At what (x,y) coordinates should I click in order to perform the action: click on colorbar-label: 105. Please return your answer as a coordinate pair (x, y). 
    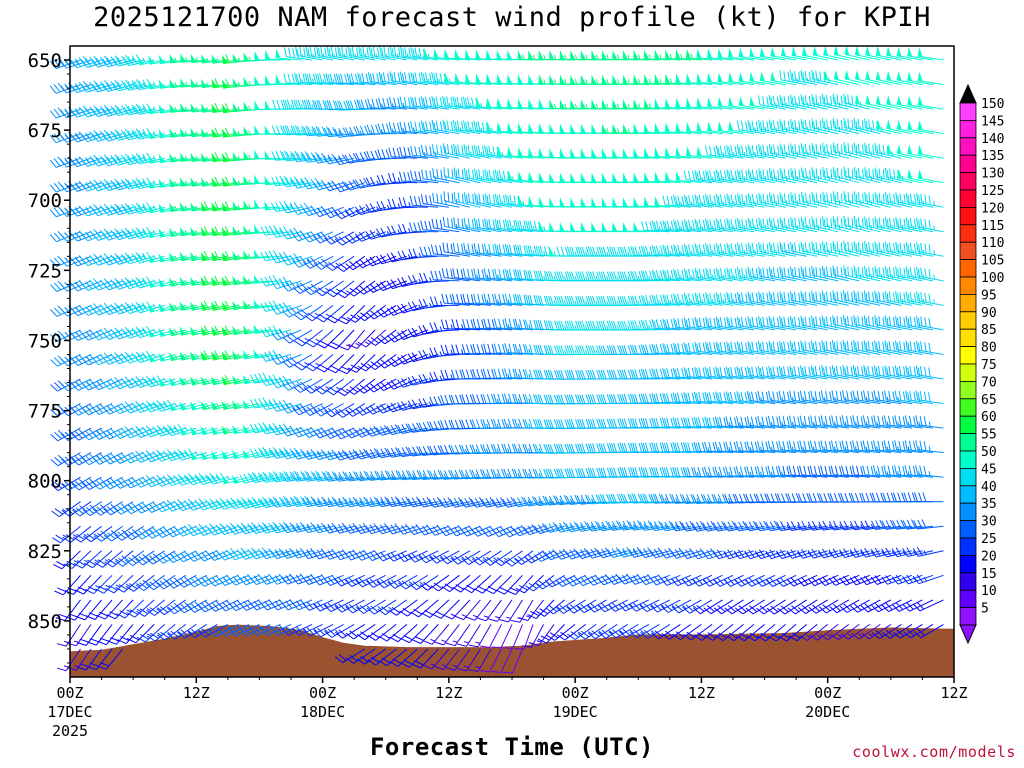
    Looking at the image, I should click on (992, 261).